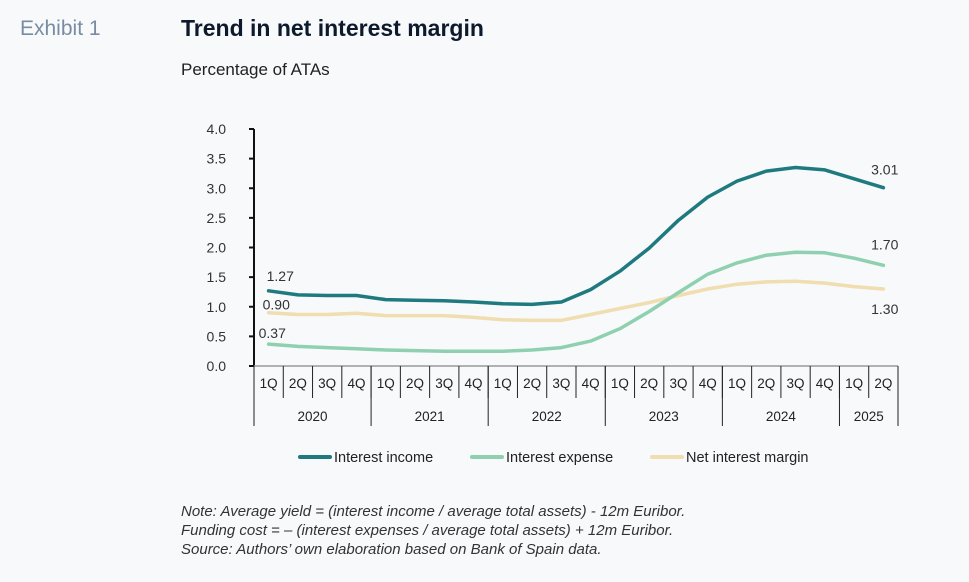 The width and height of the screenshot is (969, 582). Describe the element at coordinates (869, 416) in the screenshot. I see `x-tick-label-year: 2025` at that location.